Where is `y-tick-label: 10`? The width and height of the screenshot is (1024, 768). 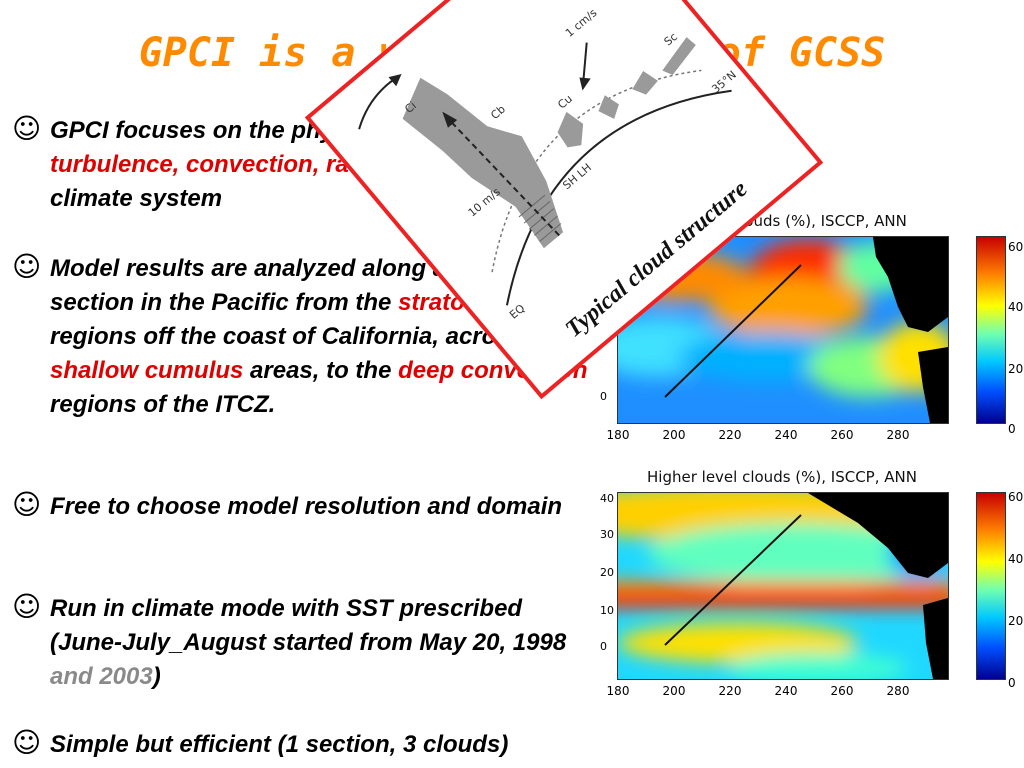
y-tick-label: 10 is located at coordinates (607, 610).